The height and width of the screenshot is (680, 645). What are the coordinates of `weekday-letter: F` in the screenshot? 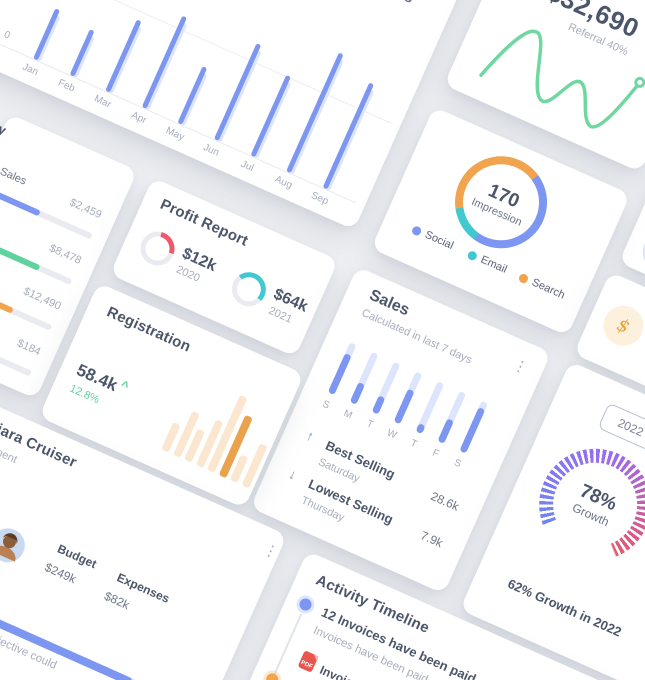 It's located at (435, 454).